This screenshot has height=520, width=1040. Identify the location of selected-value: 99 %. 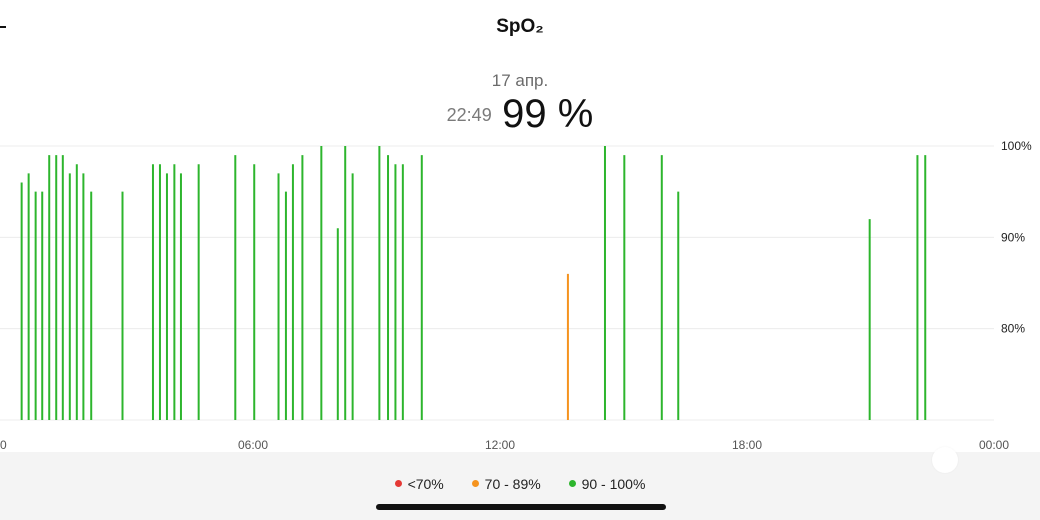
(548, 114).